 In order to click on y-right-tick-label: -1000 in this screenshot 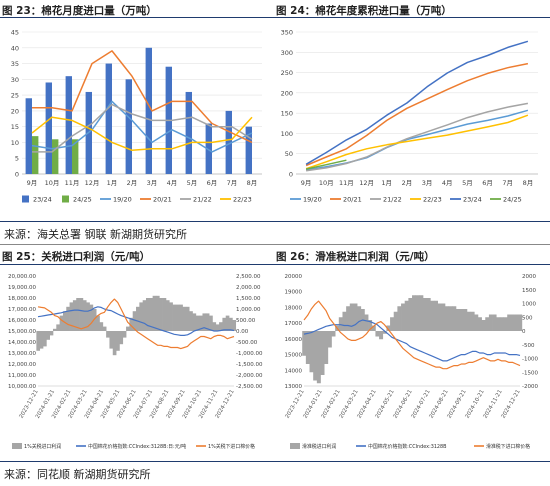, I will do `click(530, 360)`.